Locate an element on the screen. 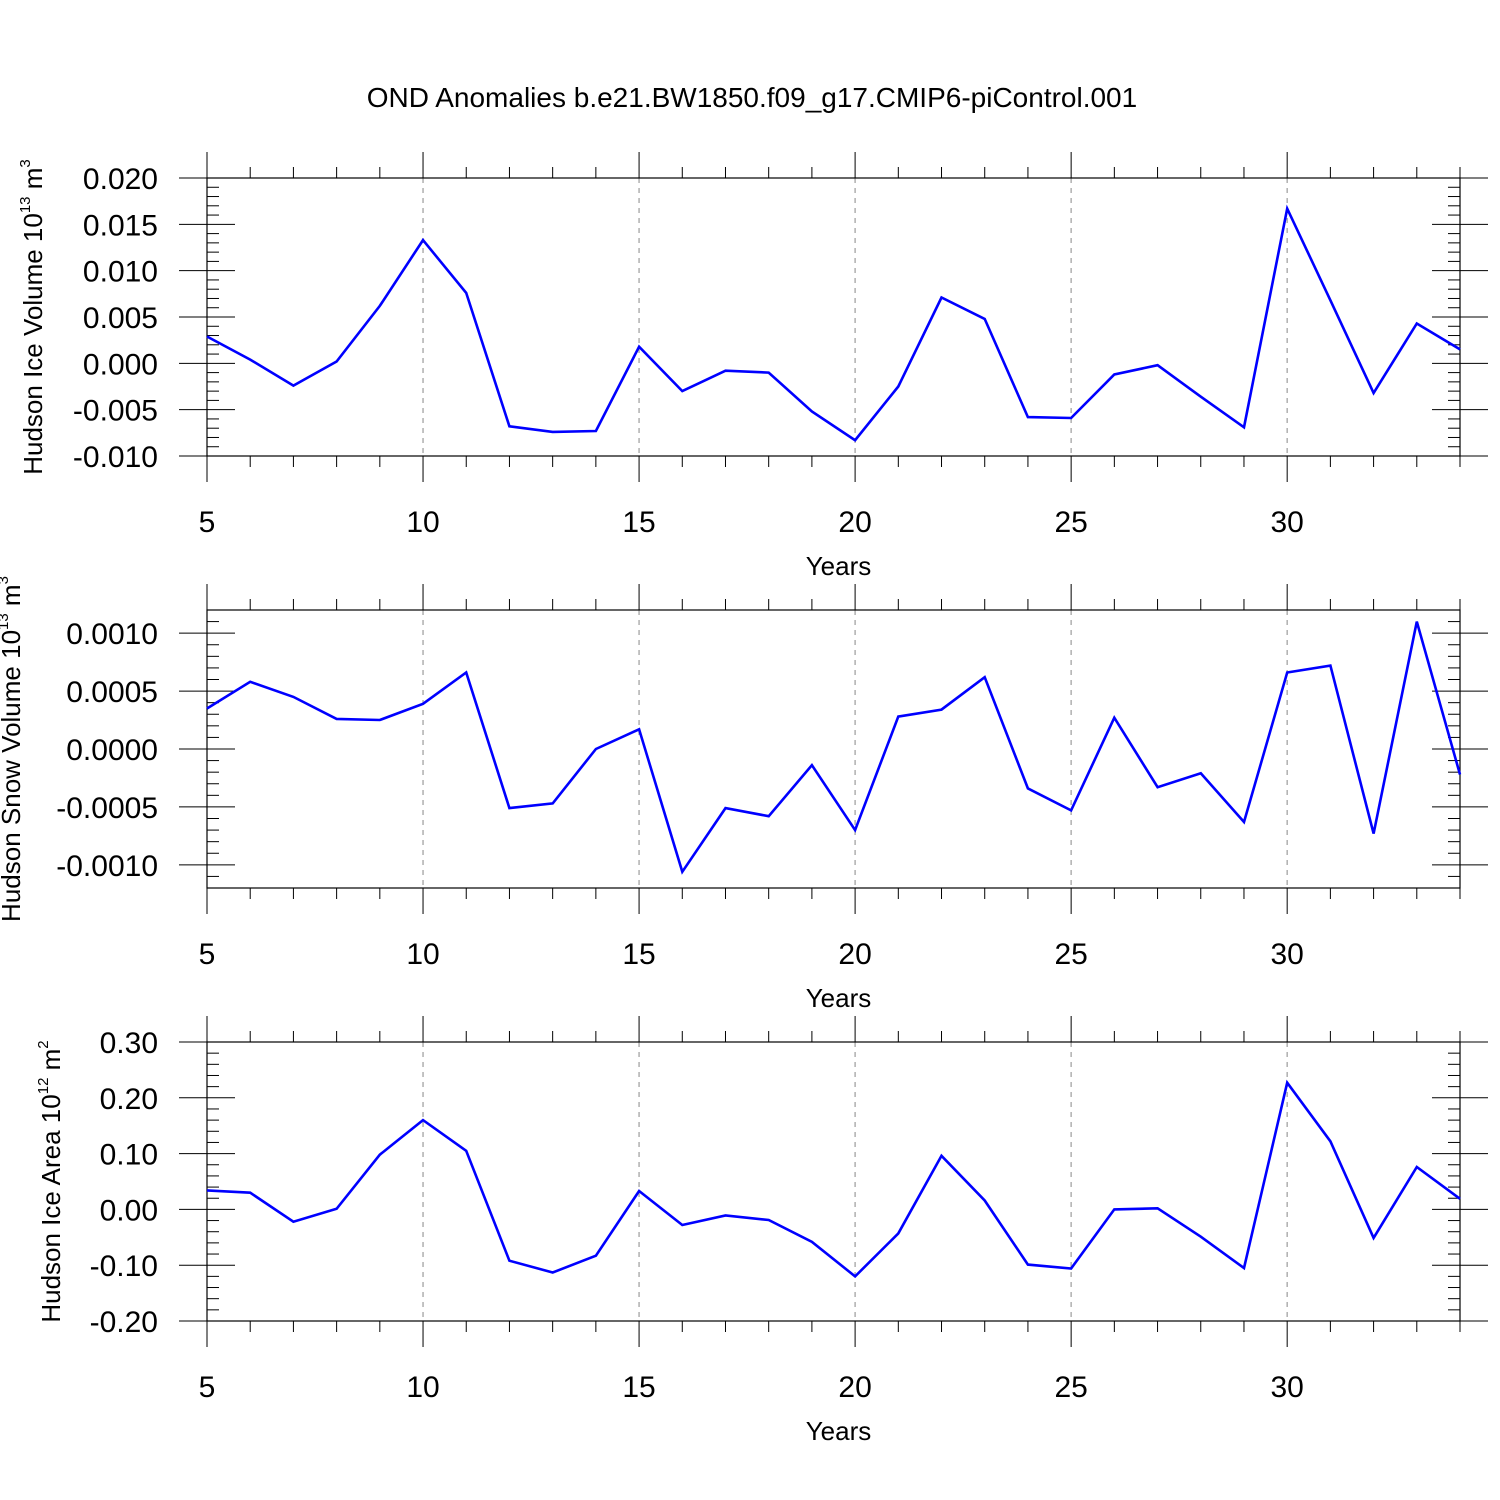 The height and width of the screenshot is (1500, 1500). y-tick-label: 0.0000 is located at coordinates (112, 750).